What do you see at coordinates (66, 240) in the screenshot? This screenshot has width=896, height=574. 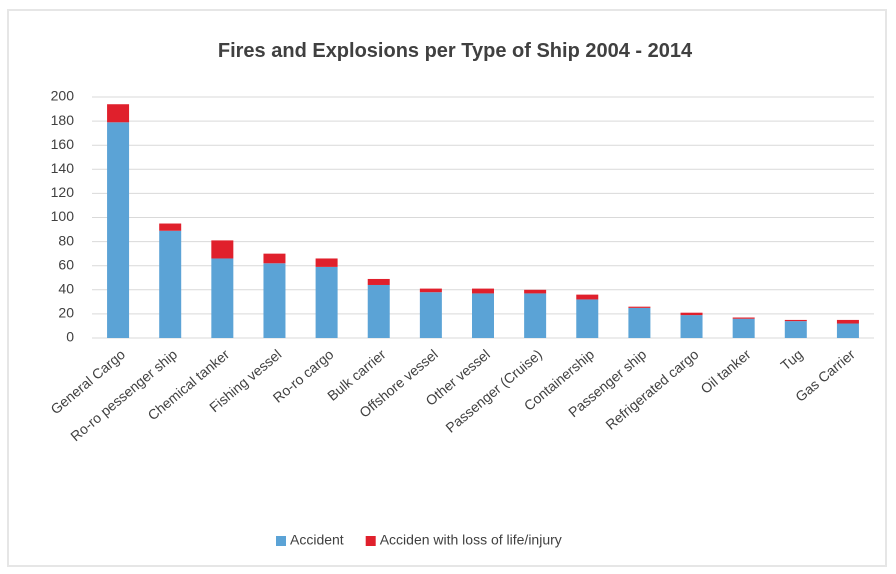 I see `y-tick-label: 80` at bounding box center [66, 240].